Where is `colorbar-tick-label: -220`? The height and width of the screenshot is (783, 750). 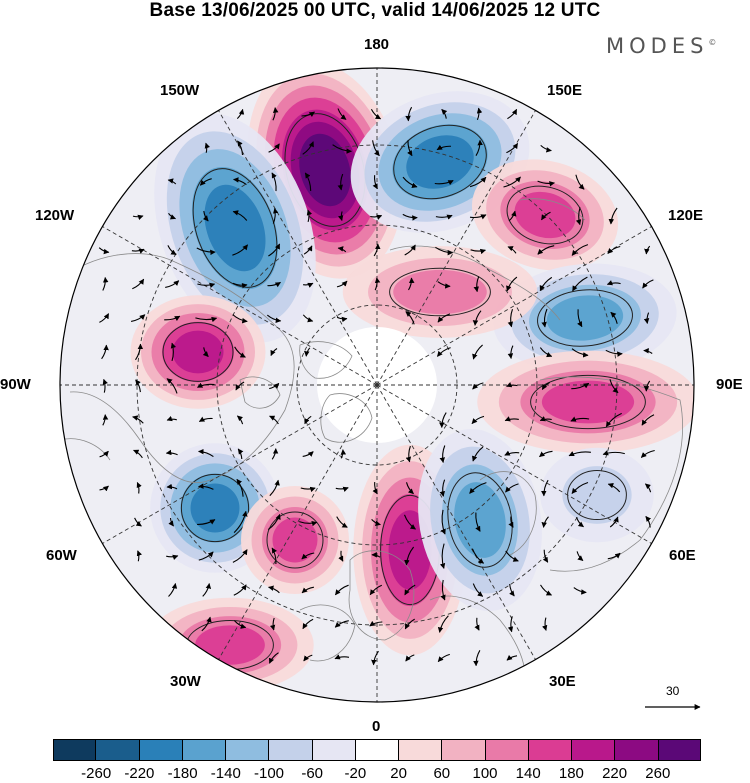
colorbar-tick-label: -220 is located at coordinates (139, 773).